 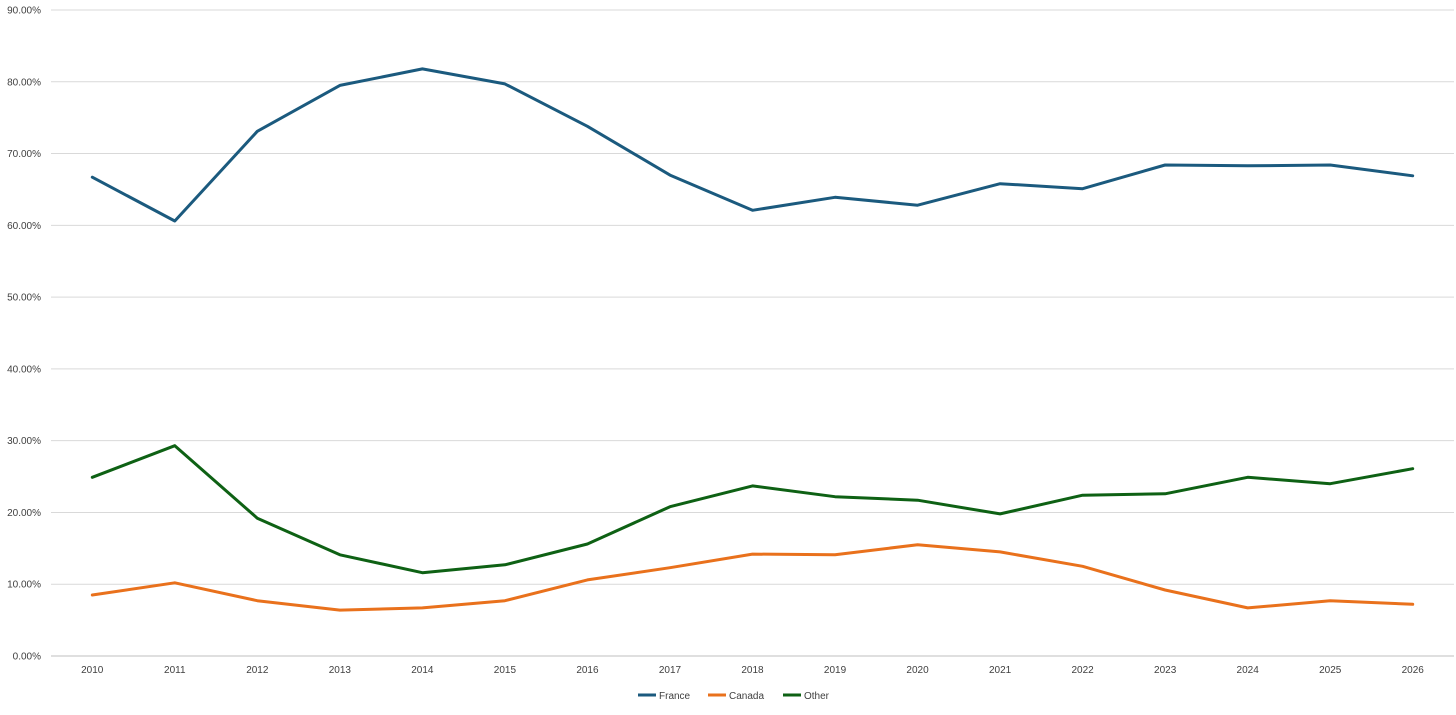 What do you see at coordinates (1082, 670) in the screenshot?
I see `x-tick-label: 2022` at bounding box center [1082, 670].